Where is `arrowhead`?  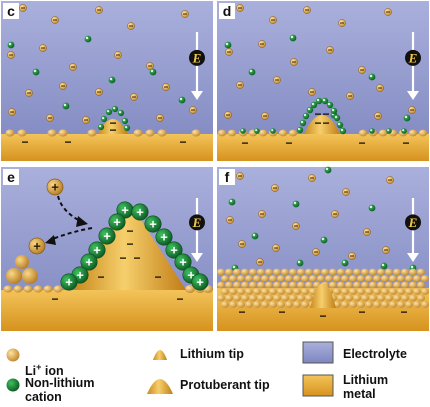 arrowhead is located at coordinates (82, 221).